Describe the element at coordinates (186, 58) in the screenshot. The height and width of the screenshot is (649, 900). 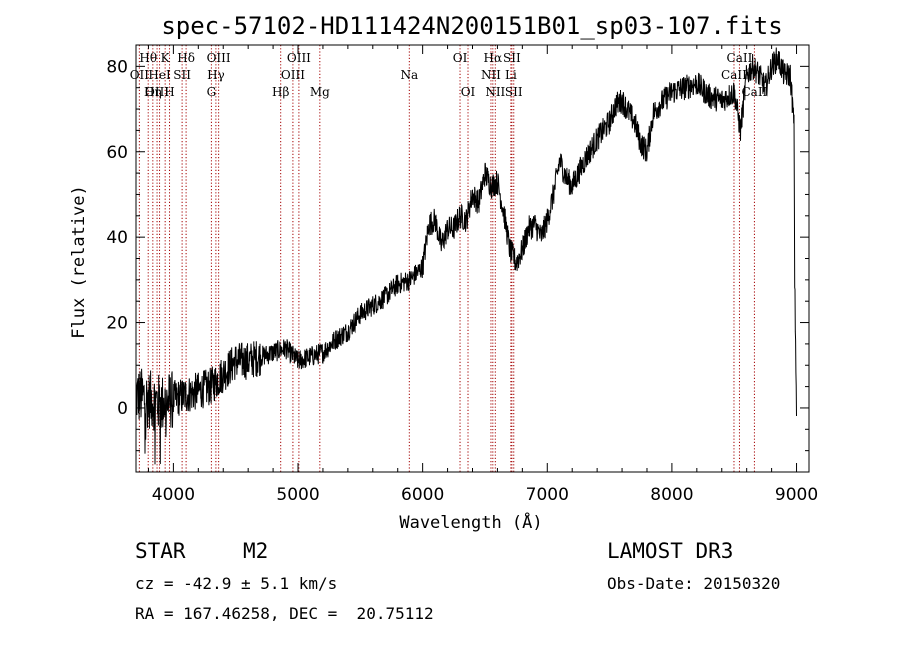
I see `spectral-line-label: Hδ` at that location.